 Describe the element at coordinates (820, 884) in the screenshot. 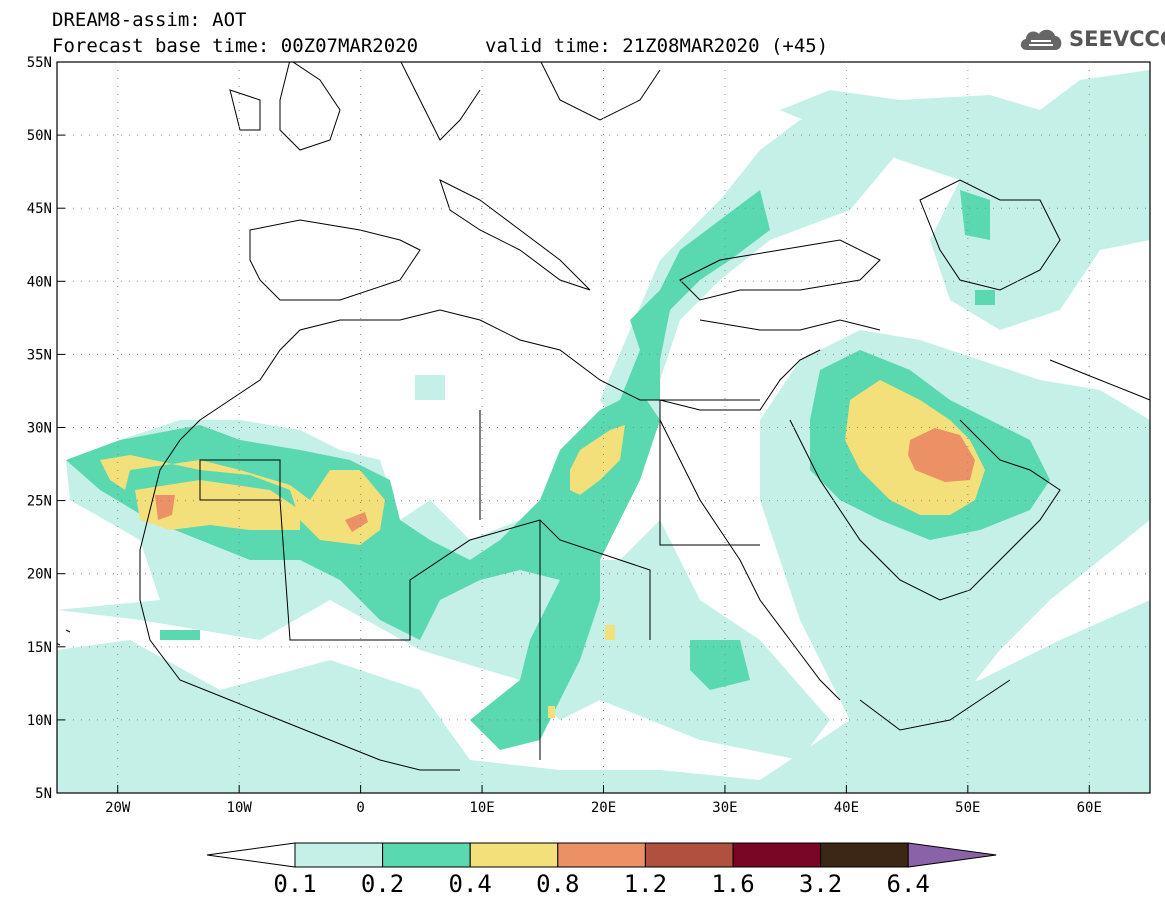

I see `colorbar-label: 3.2` at that location.